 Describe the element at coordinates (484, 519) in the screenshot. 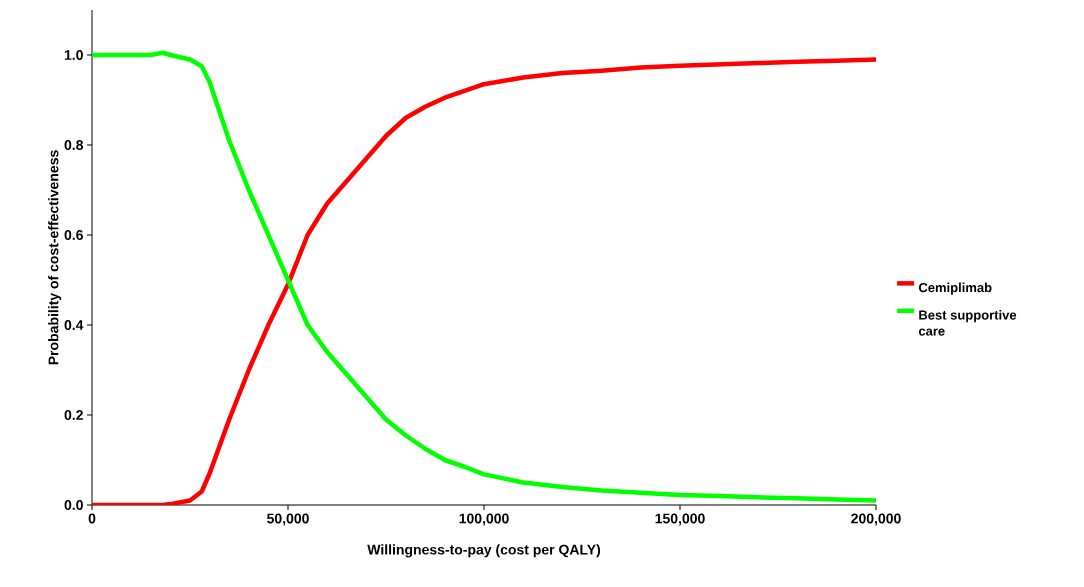

I see `x-tick-label: 100,000` at that location.